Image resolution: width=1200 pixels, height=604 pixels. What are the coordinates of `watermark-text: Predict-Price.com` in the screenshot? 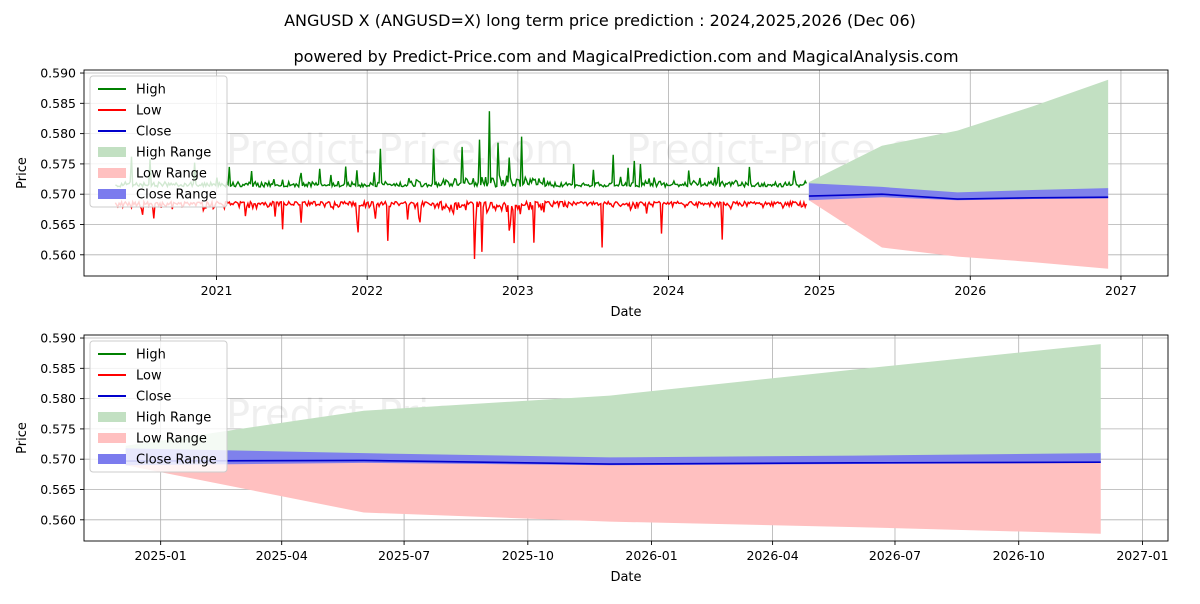 It's located at (400, 150).